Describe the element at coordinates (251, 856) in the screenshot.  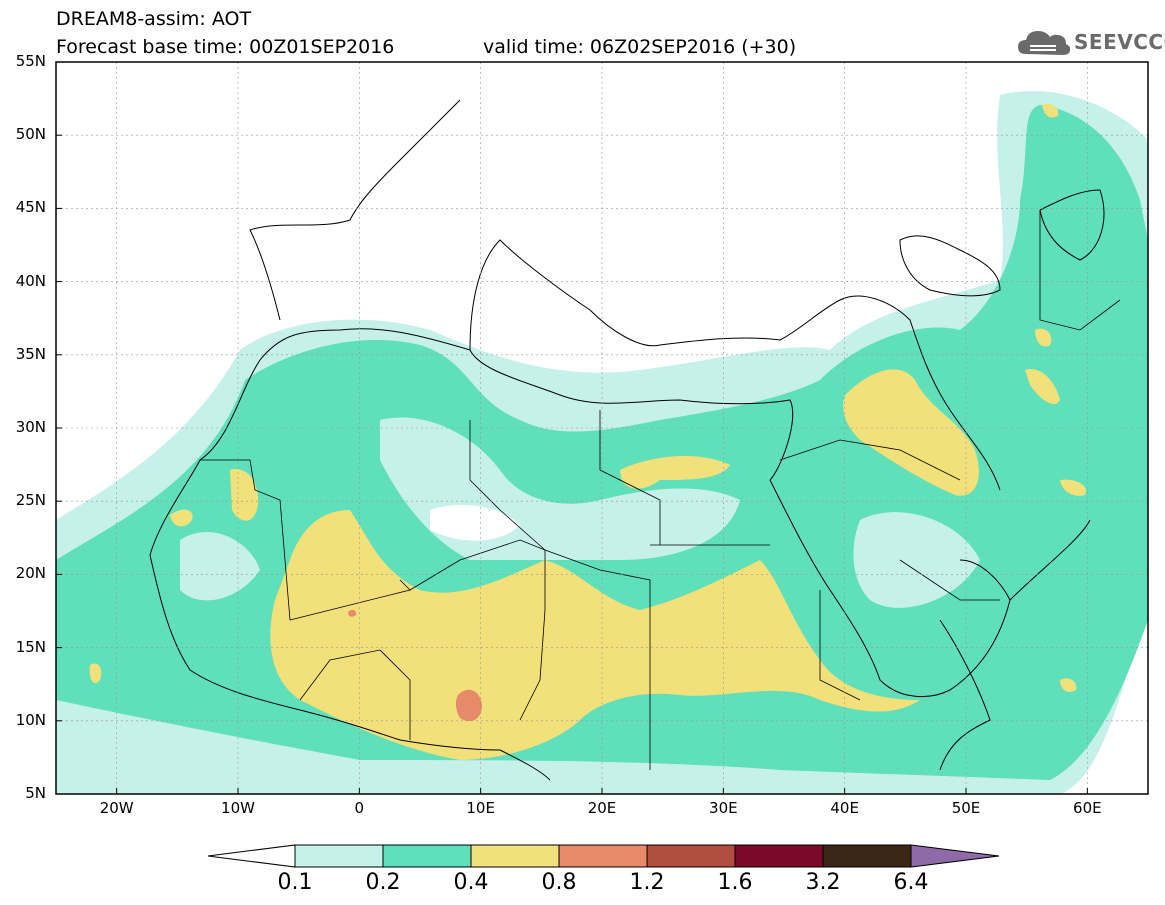
I see `colorbar-under-arrow` at that location.